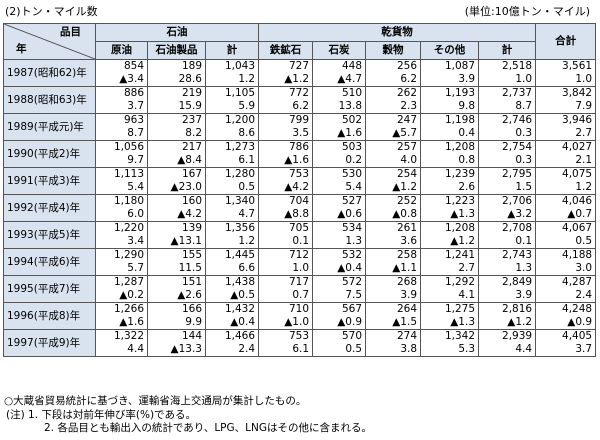  What do you see at coordinates (128, 282) in the screenshot?
I see `cell-value: 1,287` at bounding box center [128, 282].